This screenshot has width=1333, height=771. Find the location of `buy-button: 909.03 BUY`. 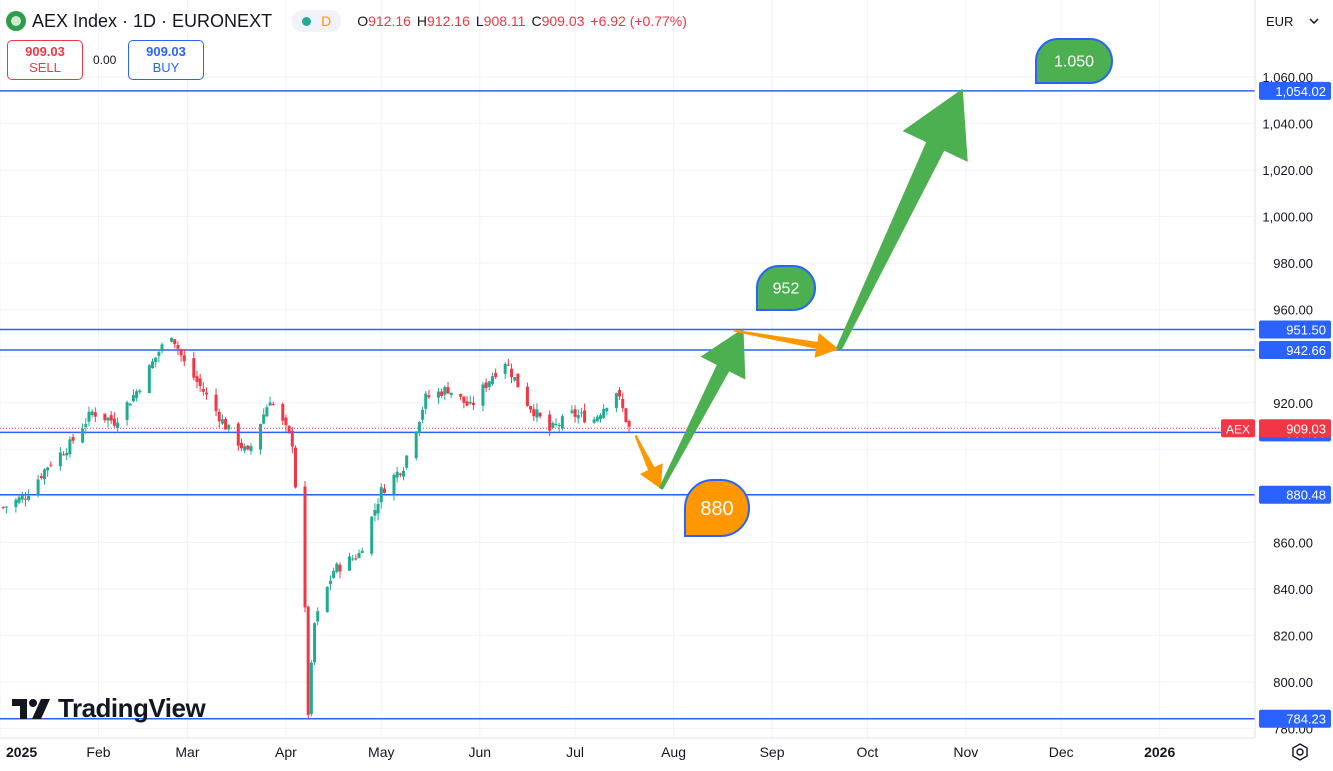

buy-button: 909.03 BUY is located at coordinates (166, 60).